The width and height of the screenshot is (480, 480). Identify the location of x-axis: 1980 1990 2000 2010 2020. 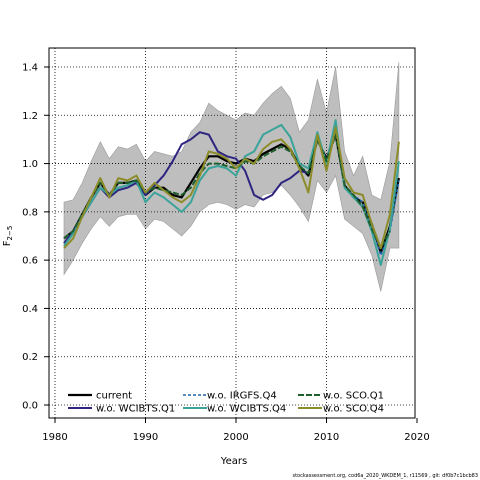
(236, 430).